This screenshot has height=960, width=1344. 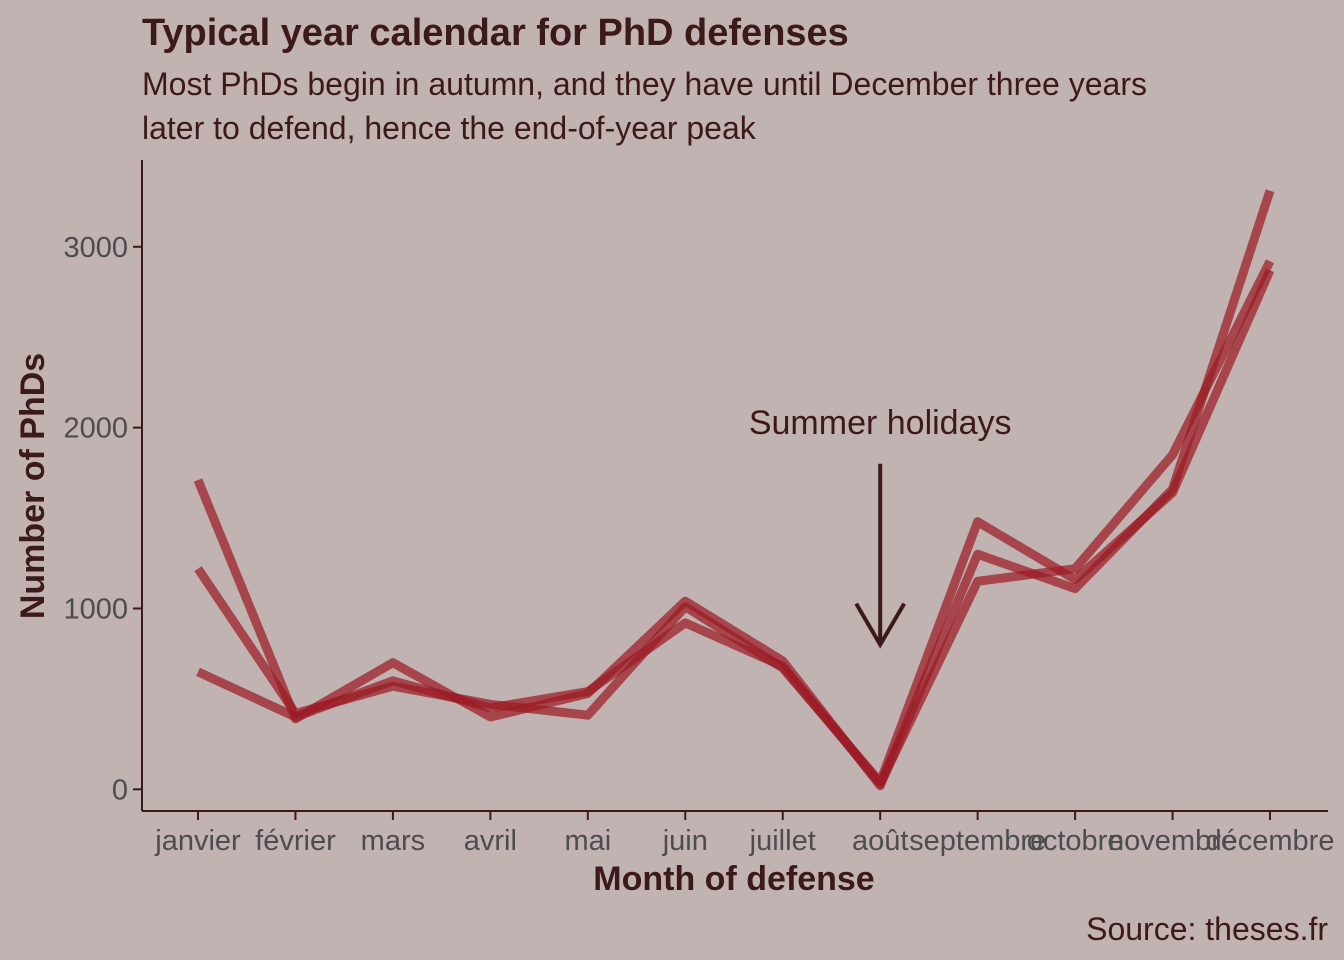 What do you see at coordinates (880, 526) in the screenshot?
I see `annotation: Summer holidays` at bounding box center [880, 526].